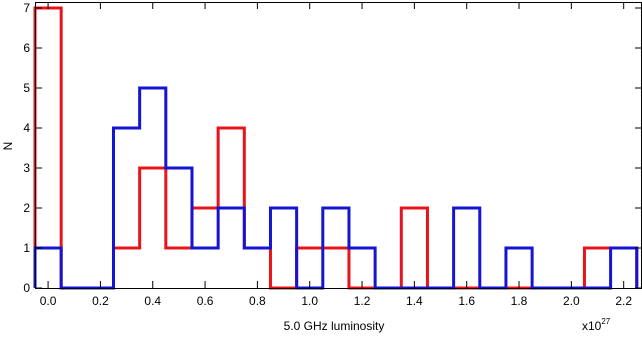 The height and width of the screenshot is (338, 642). I want to click on y-tick-label-6: 6, so click(26, 48).